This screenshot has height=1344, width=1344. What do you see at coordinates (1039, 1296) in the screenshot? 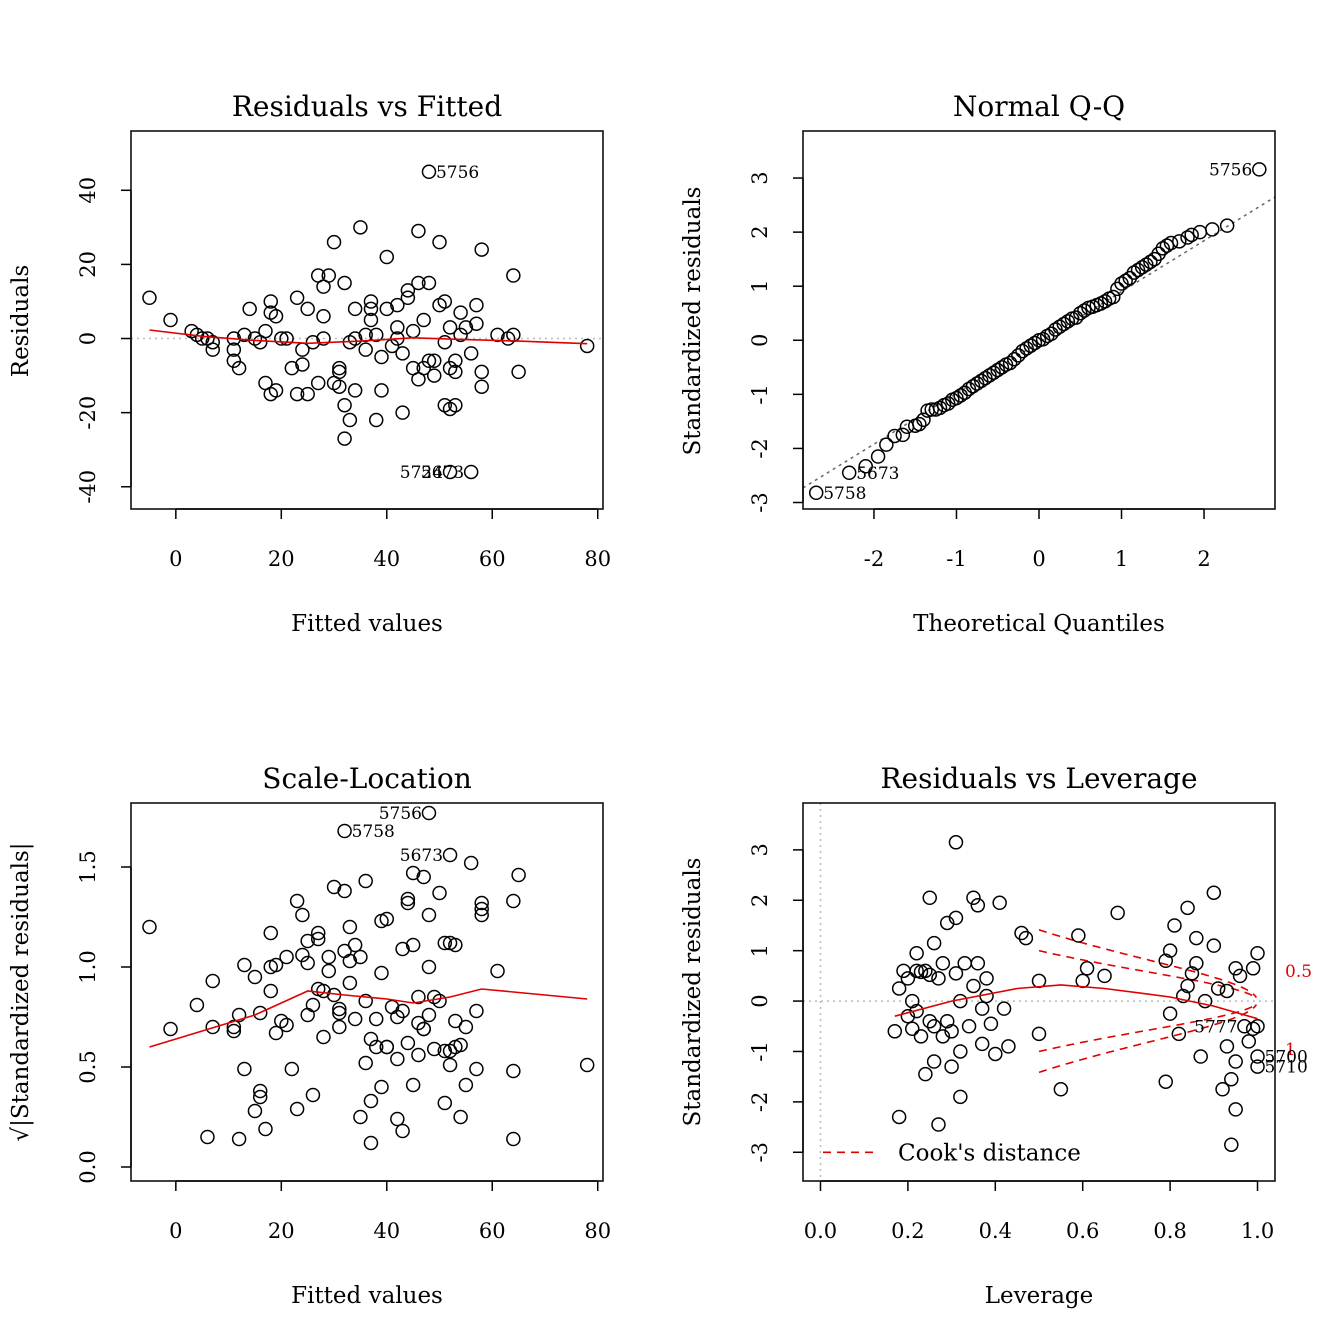
I see `rvl-xlabel: Leverage` at bounding box center [1039, 1296].